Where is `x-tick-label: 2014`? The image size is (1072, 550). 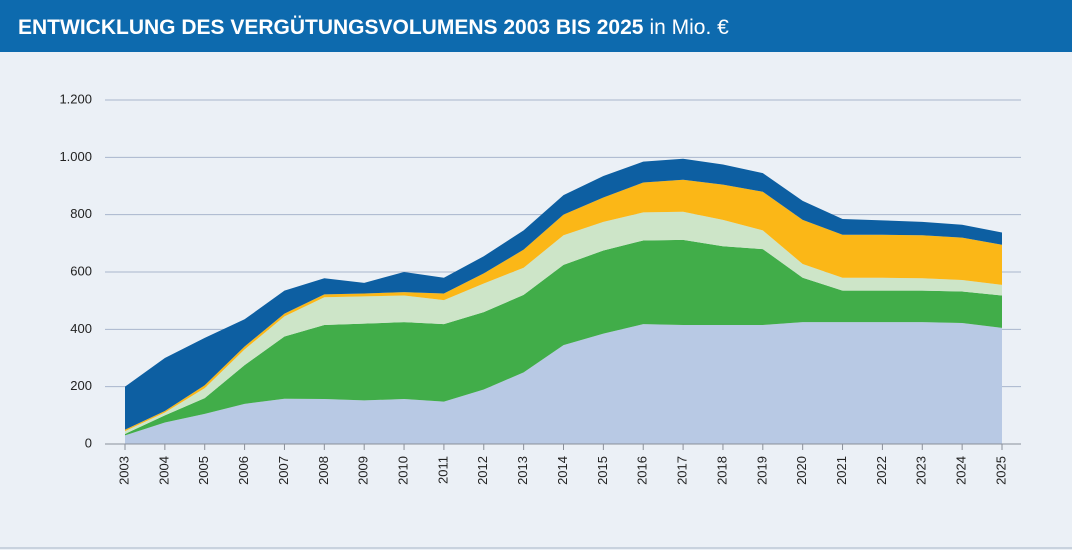 x-tick-label: 2014 is located at coordinates (562, 470).